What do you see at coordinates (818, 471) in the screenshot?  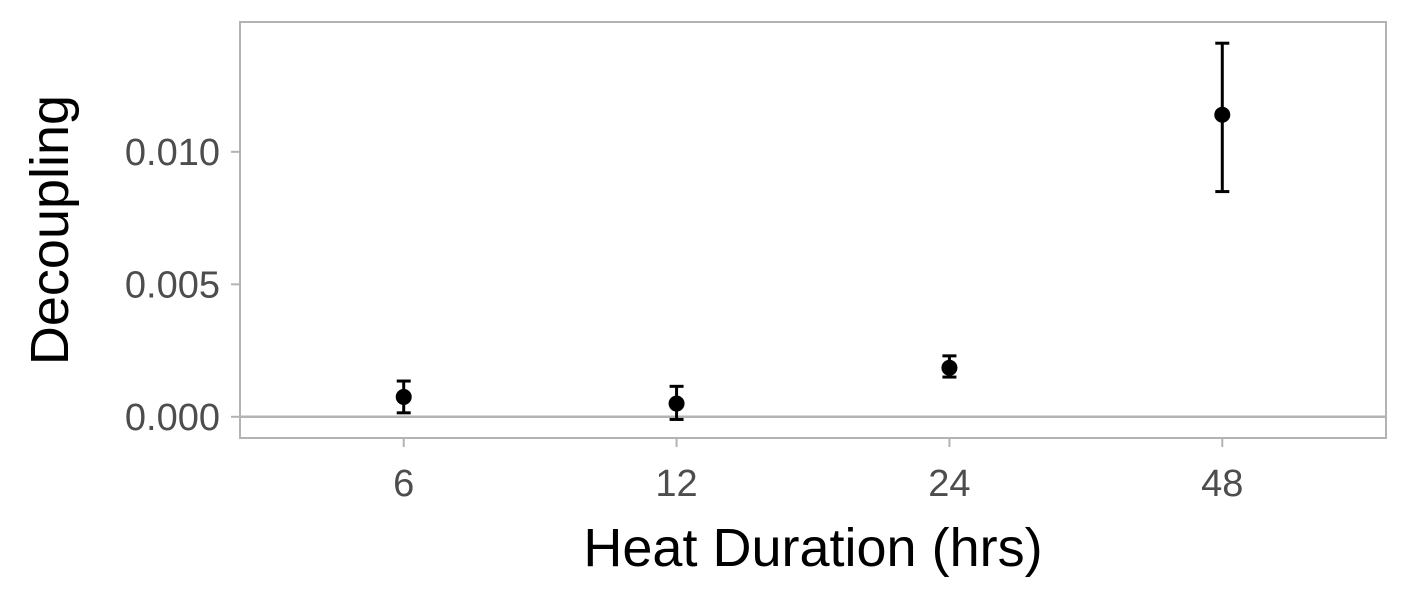 I see `x-axis: 6 12 24 48` at bounding box center [818, 471].